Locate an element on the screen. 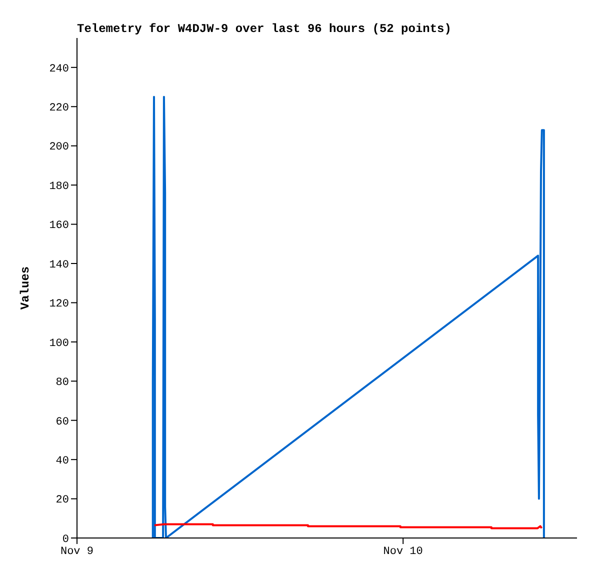 This screenshot has width=597, height=579. y-tick-label: 80 is located at coordinates (62, 383).